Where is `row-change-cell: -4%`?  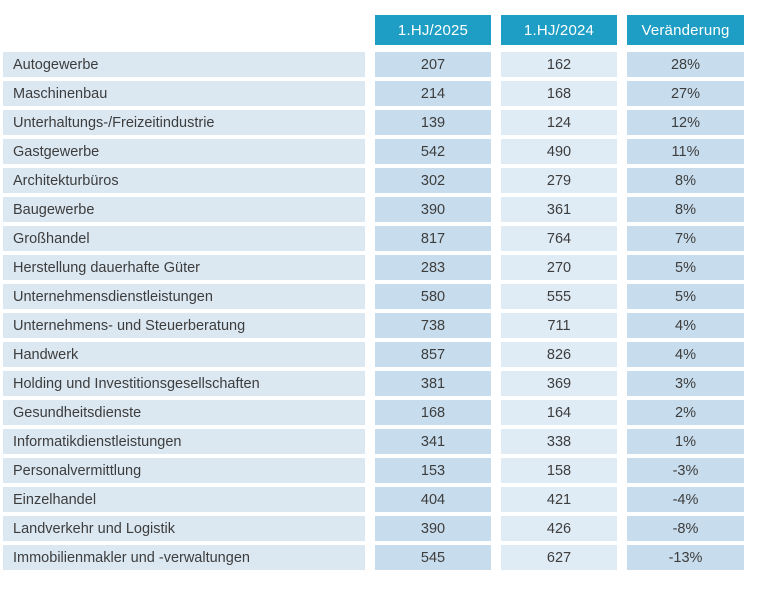
row-change-cell: -4% is located at coordinates (685, 499).